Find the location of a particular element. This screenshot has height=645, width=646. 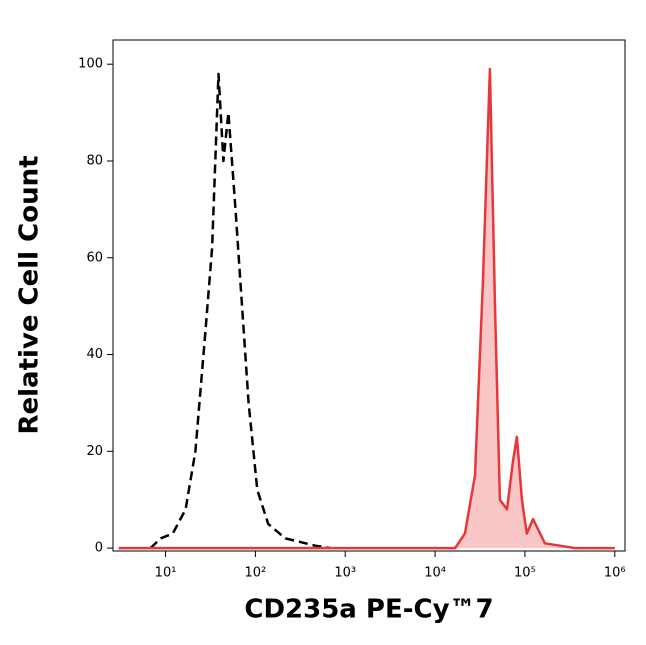

x-tick-label: 10³ is located at coordinates (345, 573).